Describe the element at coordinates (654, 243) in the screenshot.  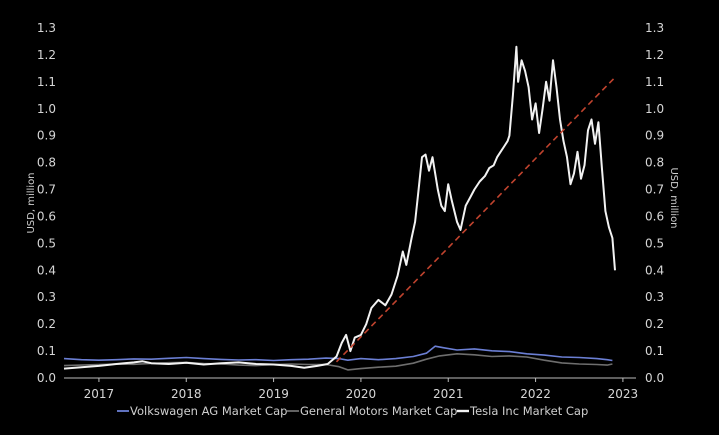
I see `y-tick-label-right: 0.5` at that location.